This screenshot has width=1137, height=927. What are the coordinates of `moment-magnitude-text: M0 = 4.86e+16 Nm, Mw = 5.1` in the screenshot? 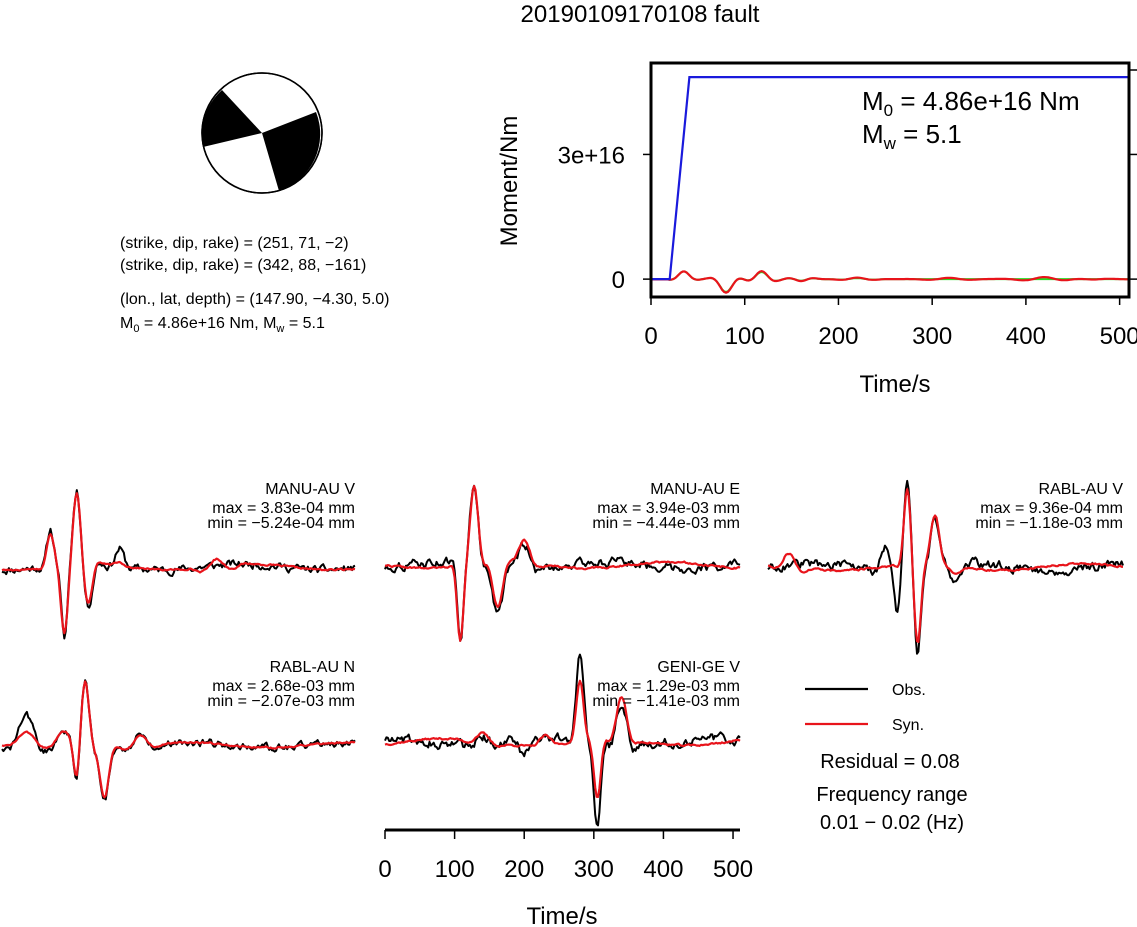 It's located at (222, 325).